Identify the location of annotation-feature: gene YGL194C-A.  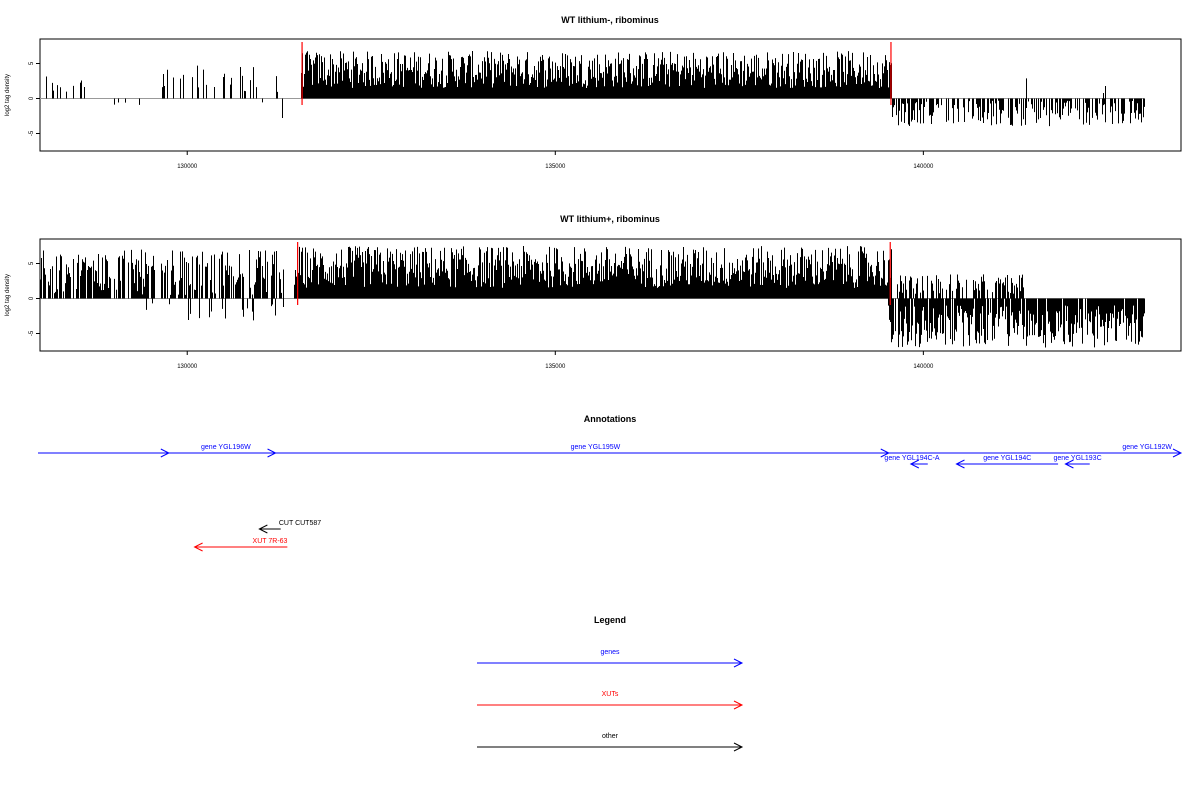
(912, 462).